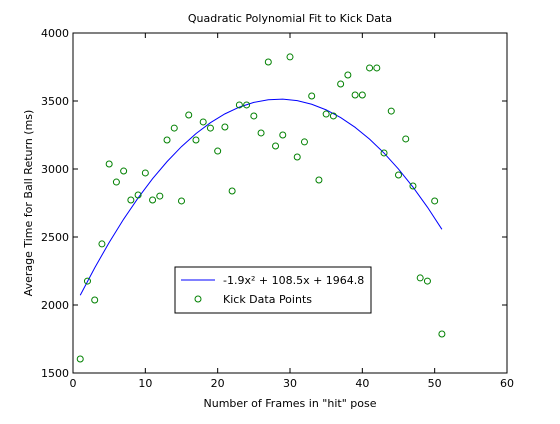  I want to click on y-tick-label: 3500, so click(55, 101).